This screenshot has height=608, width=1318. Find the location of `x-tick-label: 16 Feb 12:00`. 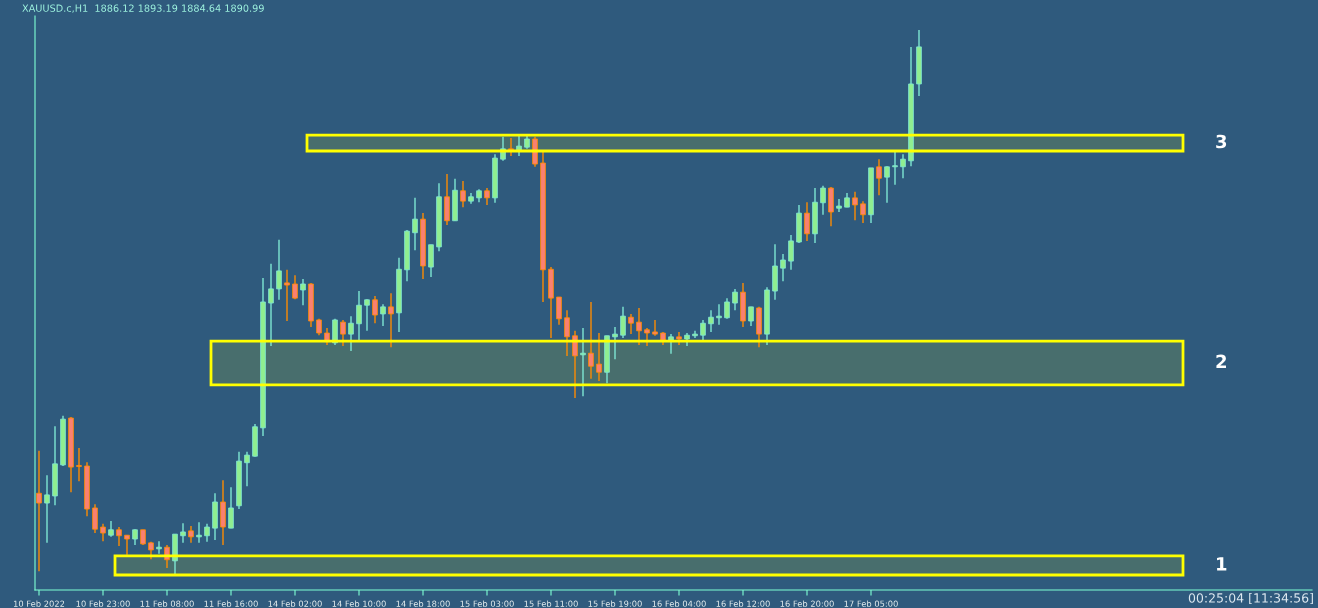

x-tick-label: 16 Feb 12:00 is located at coordinates (743, 603).